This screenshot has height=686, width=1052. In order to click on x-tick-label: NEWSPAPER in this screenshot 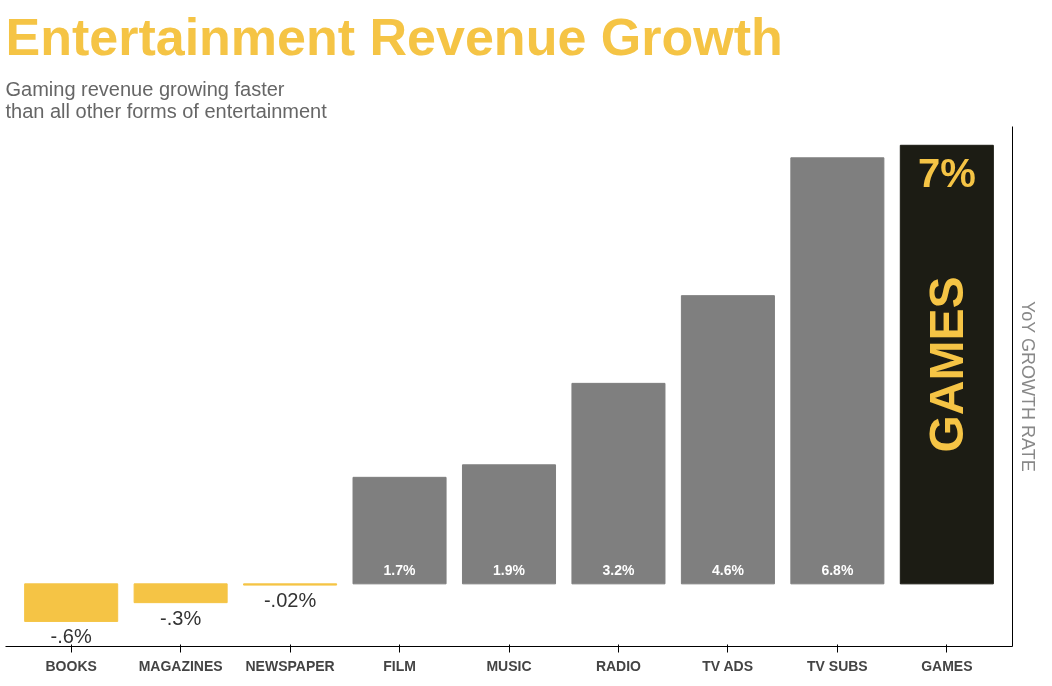, I will do `click(290, 665)`.